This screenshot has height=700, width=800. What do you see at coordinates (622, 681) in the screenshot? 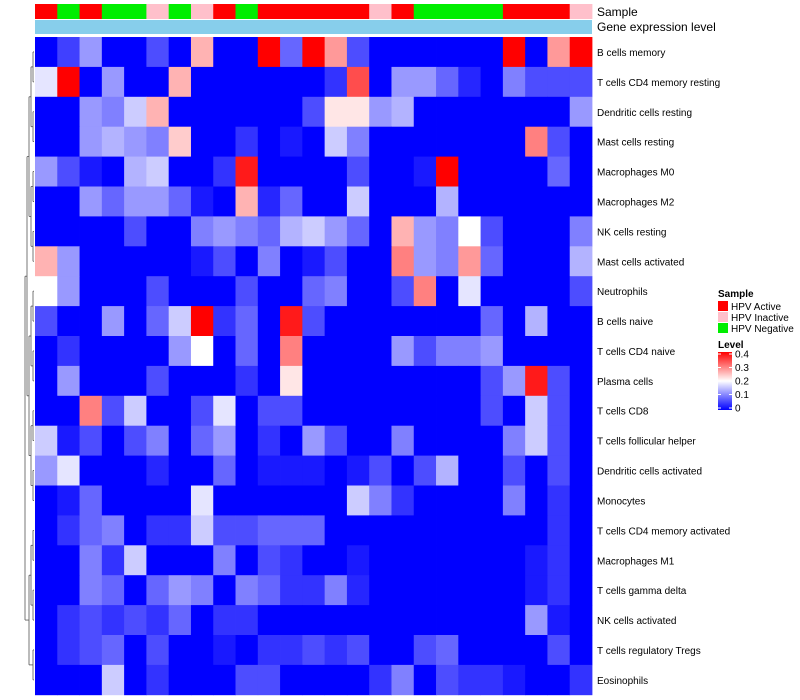
I see `row-label: Eosinophils` at bounding box center [622, 681].